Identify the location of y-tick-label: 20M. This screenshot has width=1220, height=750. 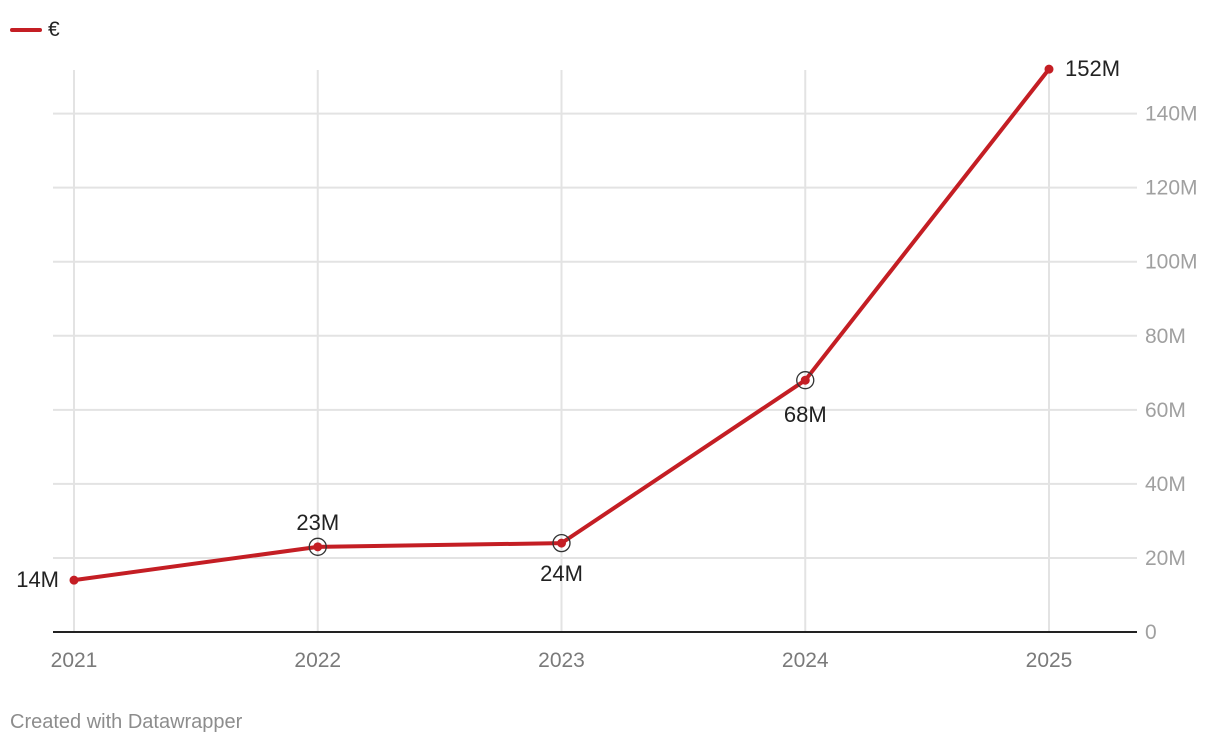
(1165, 558).